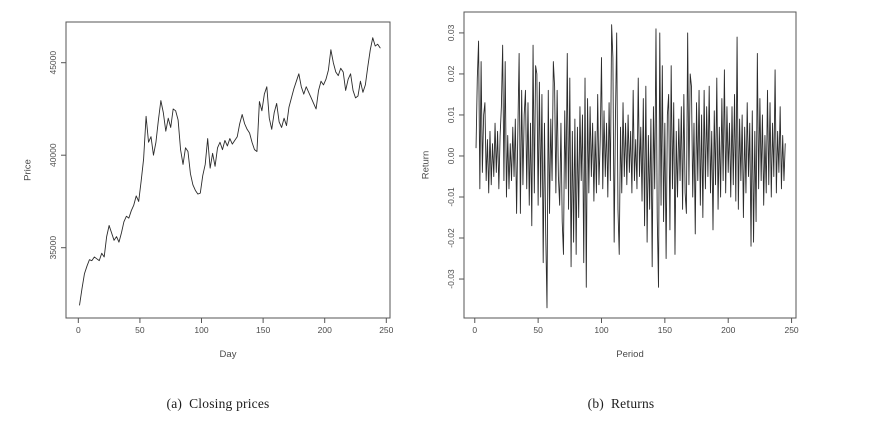 This screenshot has width=886, height=434. Describe the element at coordinates (53, 248) in the screenshot. I see `y-axis-tick-label: 35000` at that location.